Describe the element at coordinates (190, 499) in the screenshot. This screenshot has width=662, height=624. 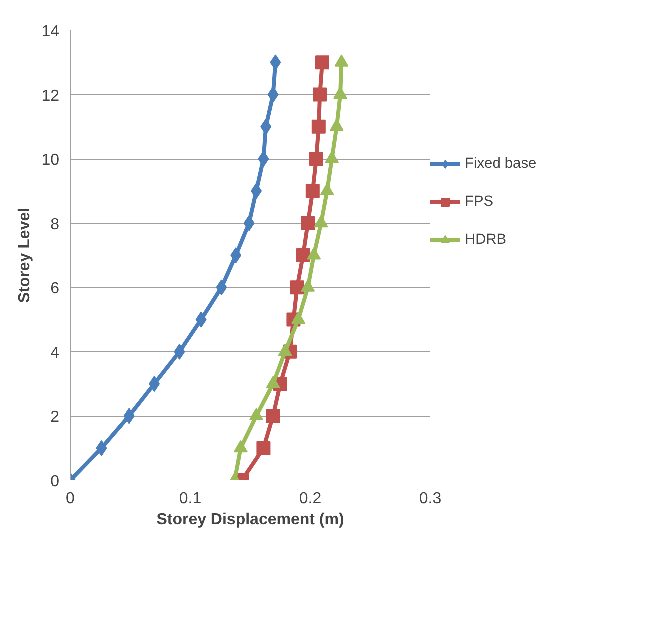
I see `x-tick-label: 0.1` at that location.